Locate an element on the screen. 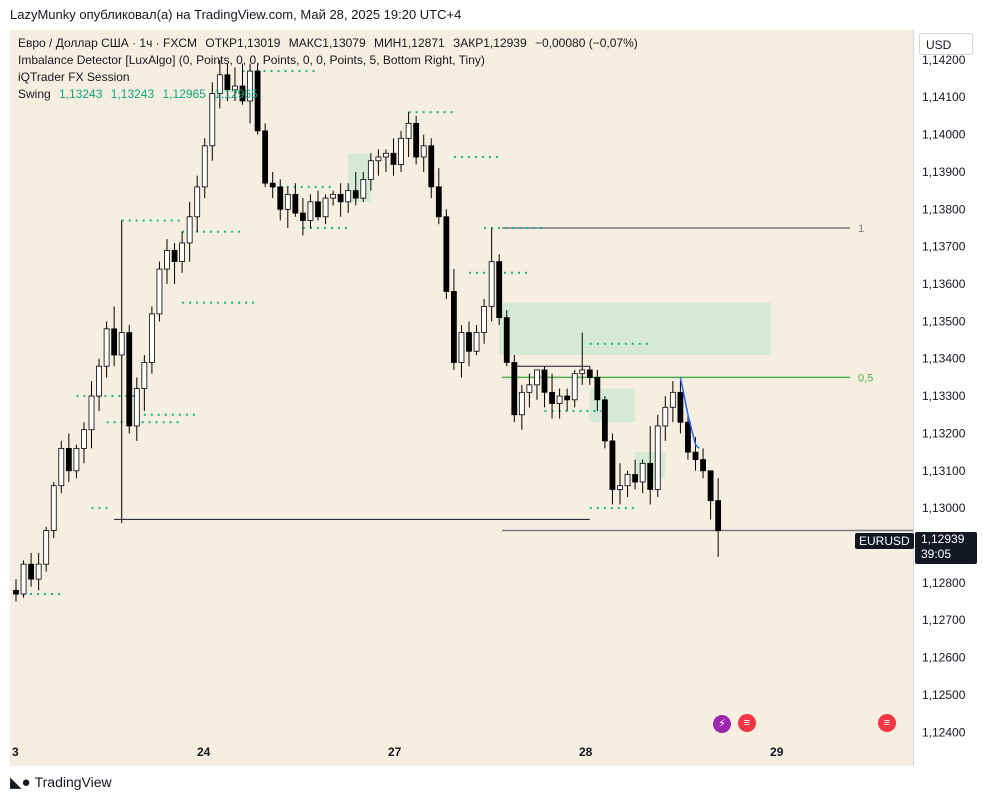 The height and width of the screenshot is (800, 991). legend-swing: Swing 1,13243 1,13243 1,12965 1,12965 is located at coordinates (140, 94).